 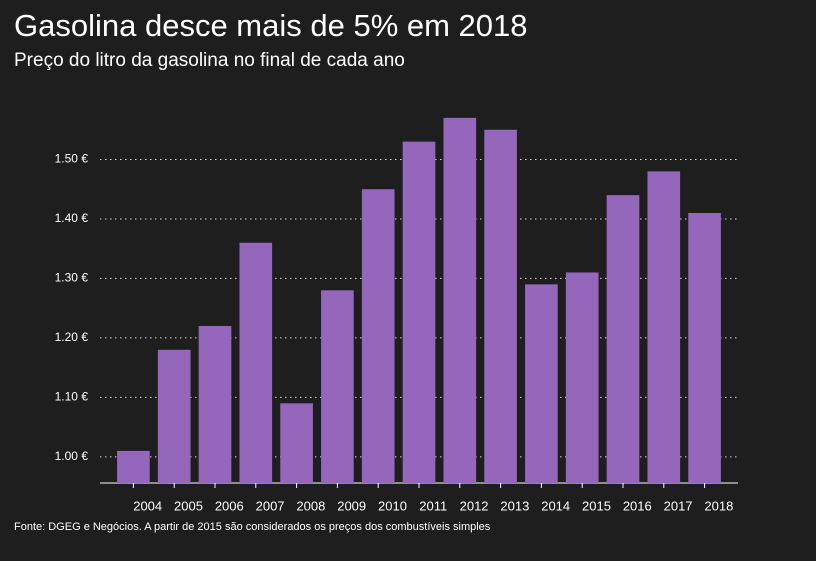 I want to click on x-tick-label: 2015, so click(x=596, y=505).